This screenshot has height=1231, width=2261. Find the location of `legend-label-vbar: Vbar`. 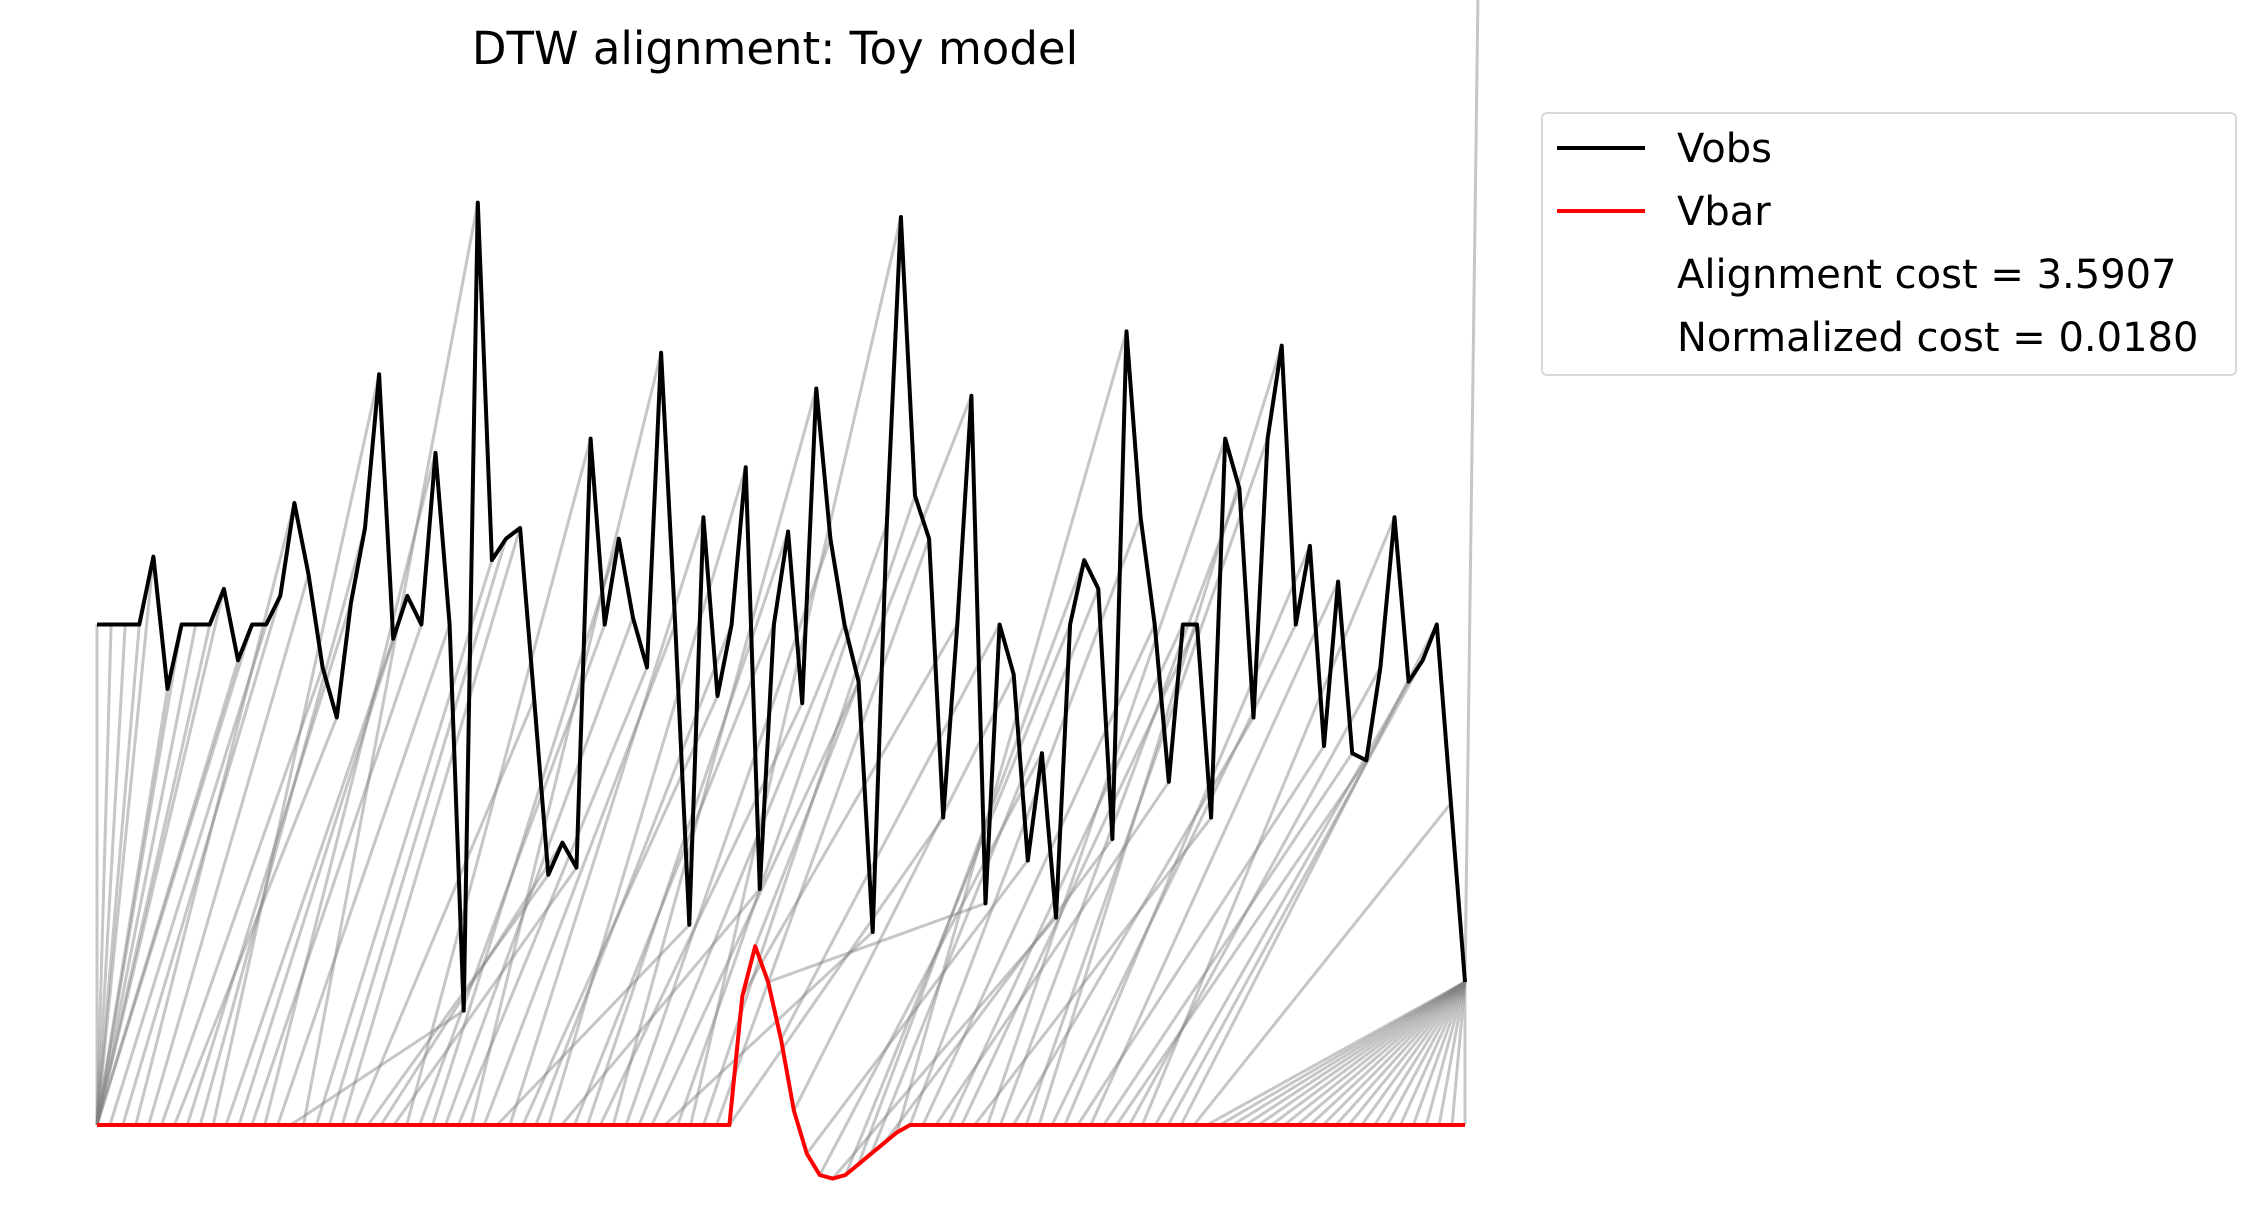

legend-label-vbar: Vbar is located at coordinates (1724, 212).